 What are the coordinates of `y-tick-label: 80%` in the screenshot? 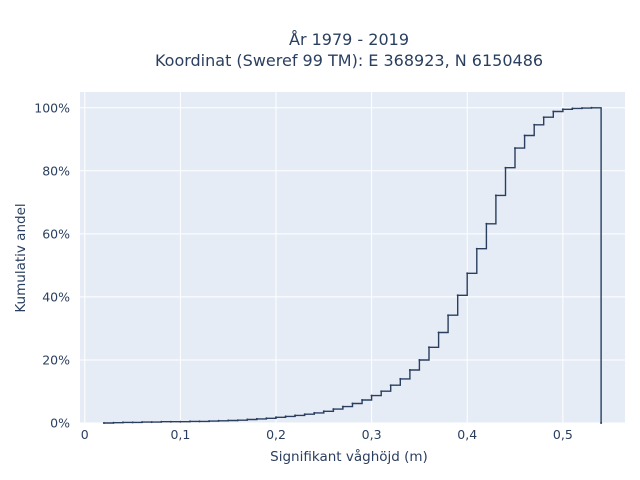 It's located at (56, 170).